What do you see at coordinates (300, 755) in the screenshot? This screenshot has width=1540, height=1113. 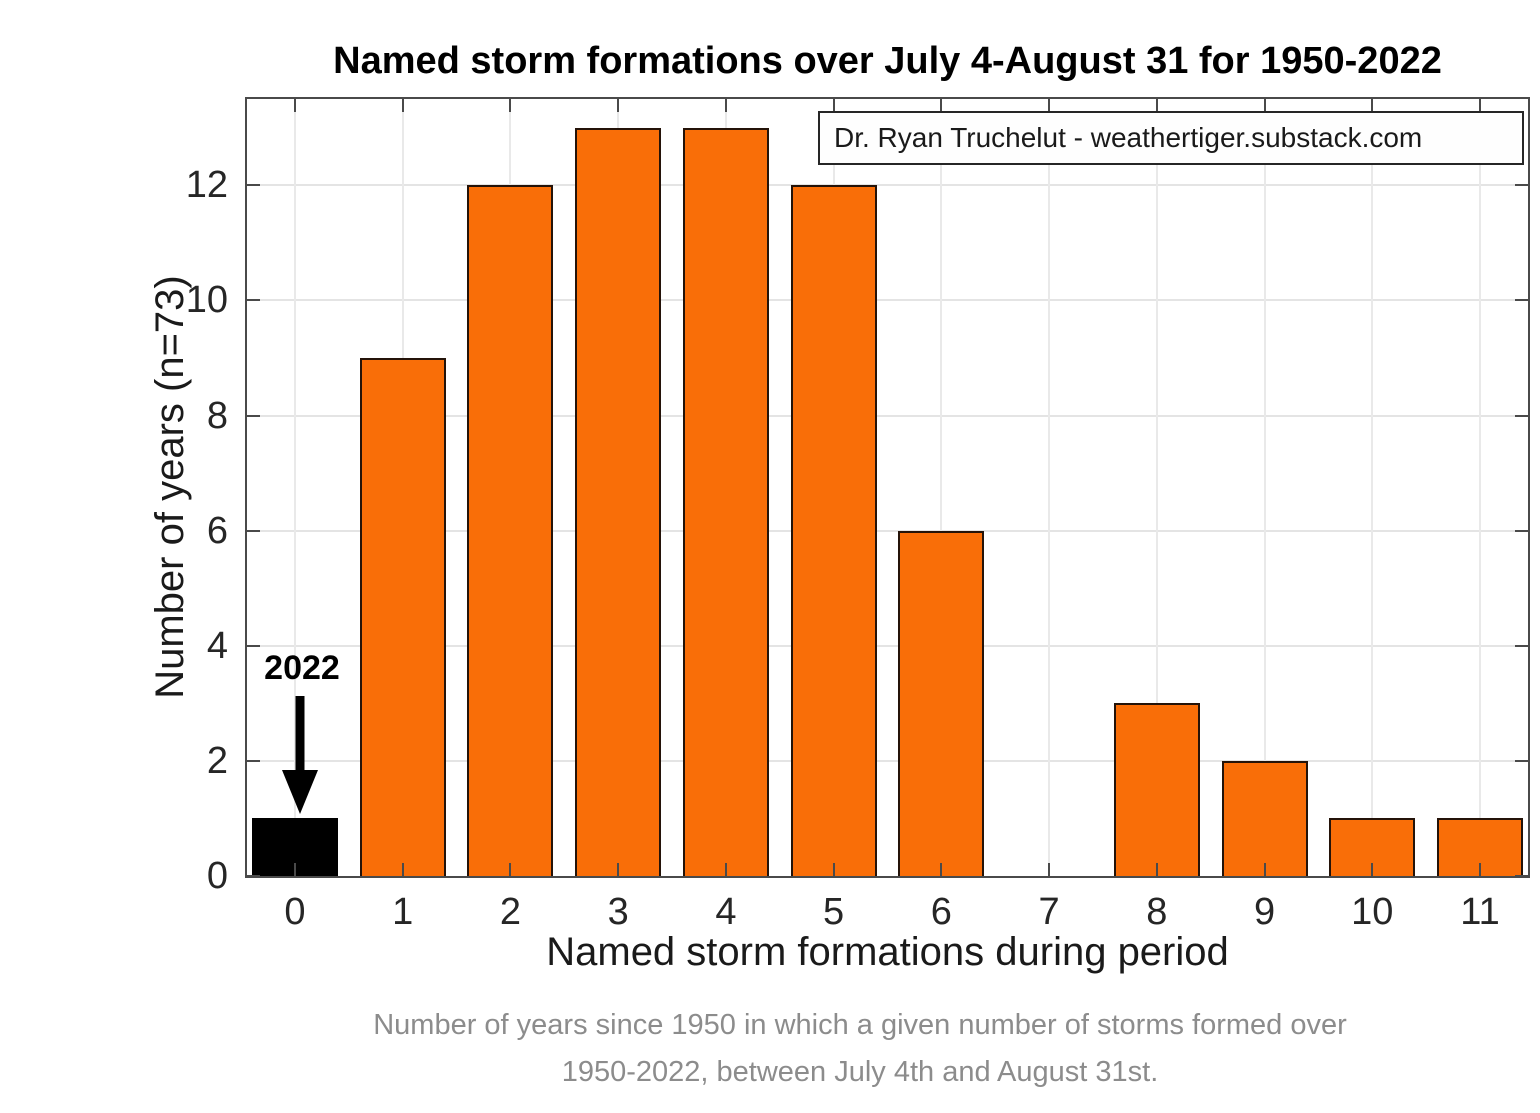 I see `arrow-down-icon` at bounding box center [300, 755].